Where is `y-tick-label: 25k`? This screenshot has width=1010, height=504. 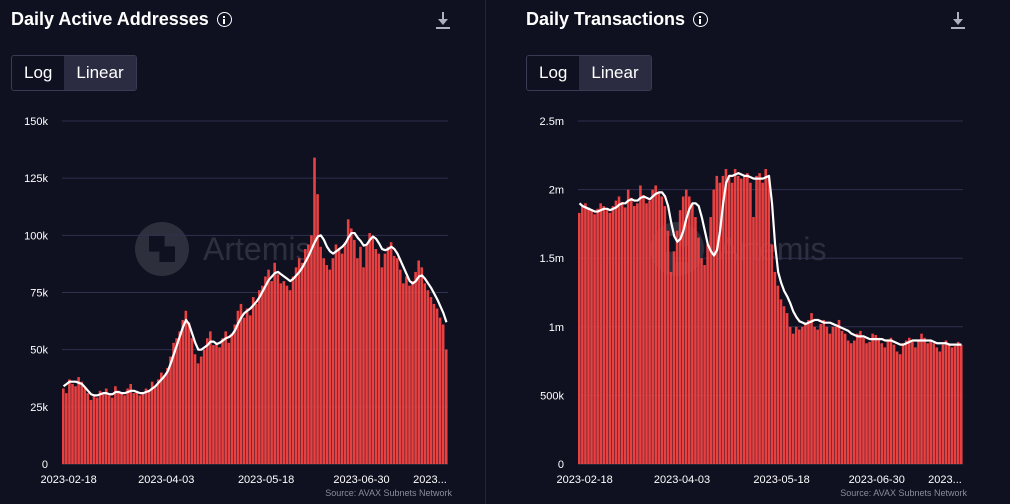 y-tick-label: 25k is located at coordinates (39, 408).